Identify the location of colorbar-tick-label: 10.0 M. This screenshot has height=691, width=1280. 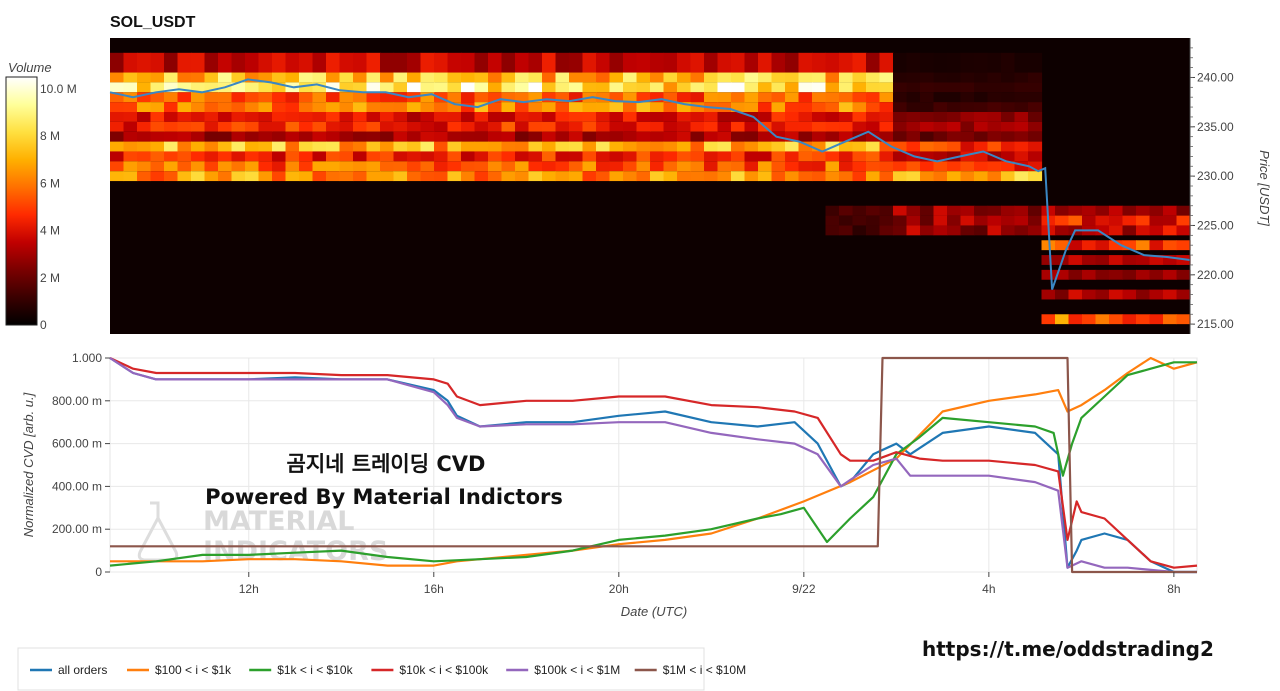
(58, 89).